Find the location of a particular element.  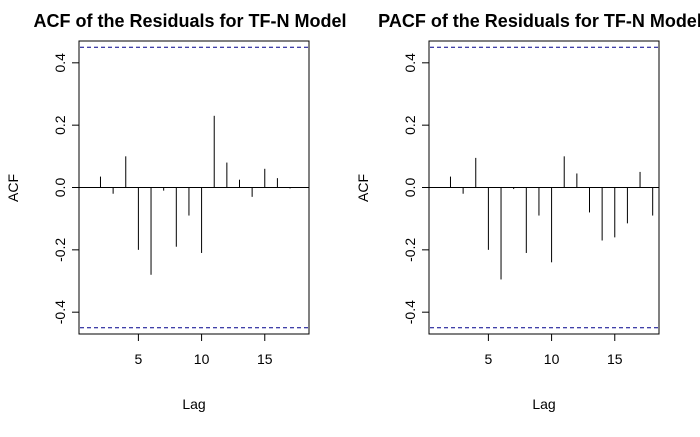

pacf-y-tick-label: 0.4 is located at coordinates (410, 63).